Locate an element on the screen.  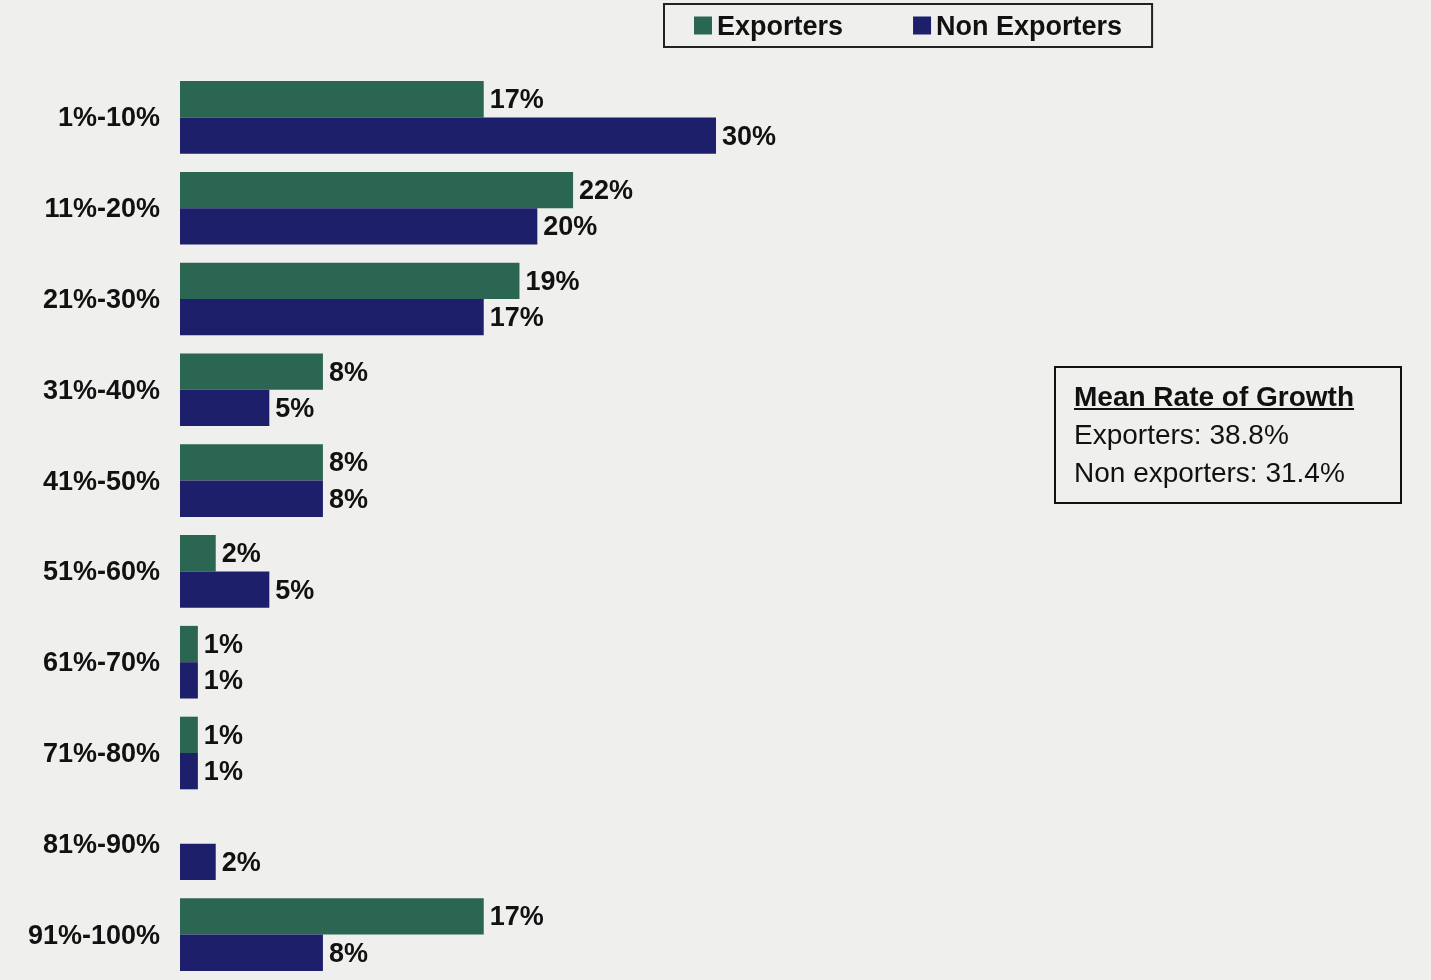
legend-label: Exporters is located at coordinates (780, 25).